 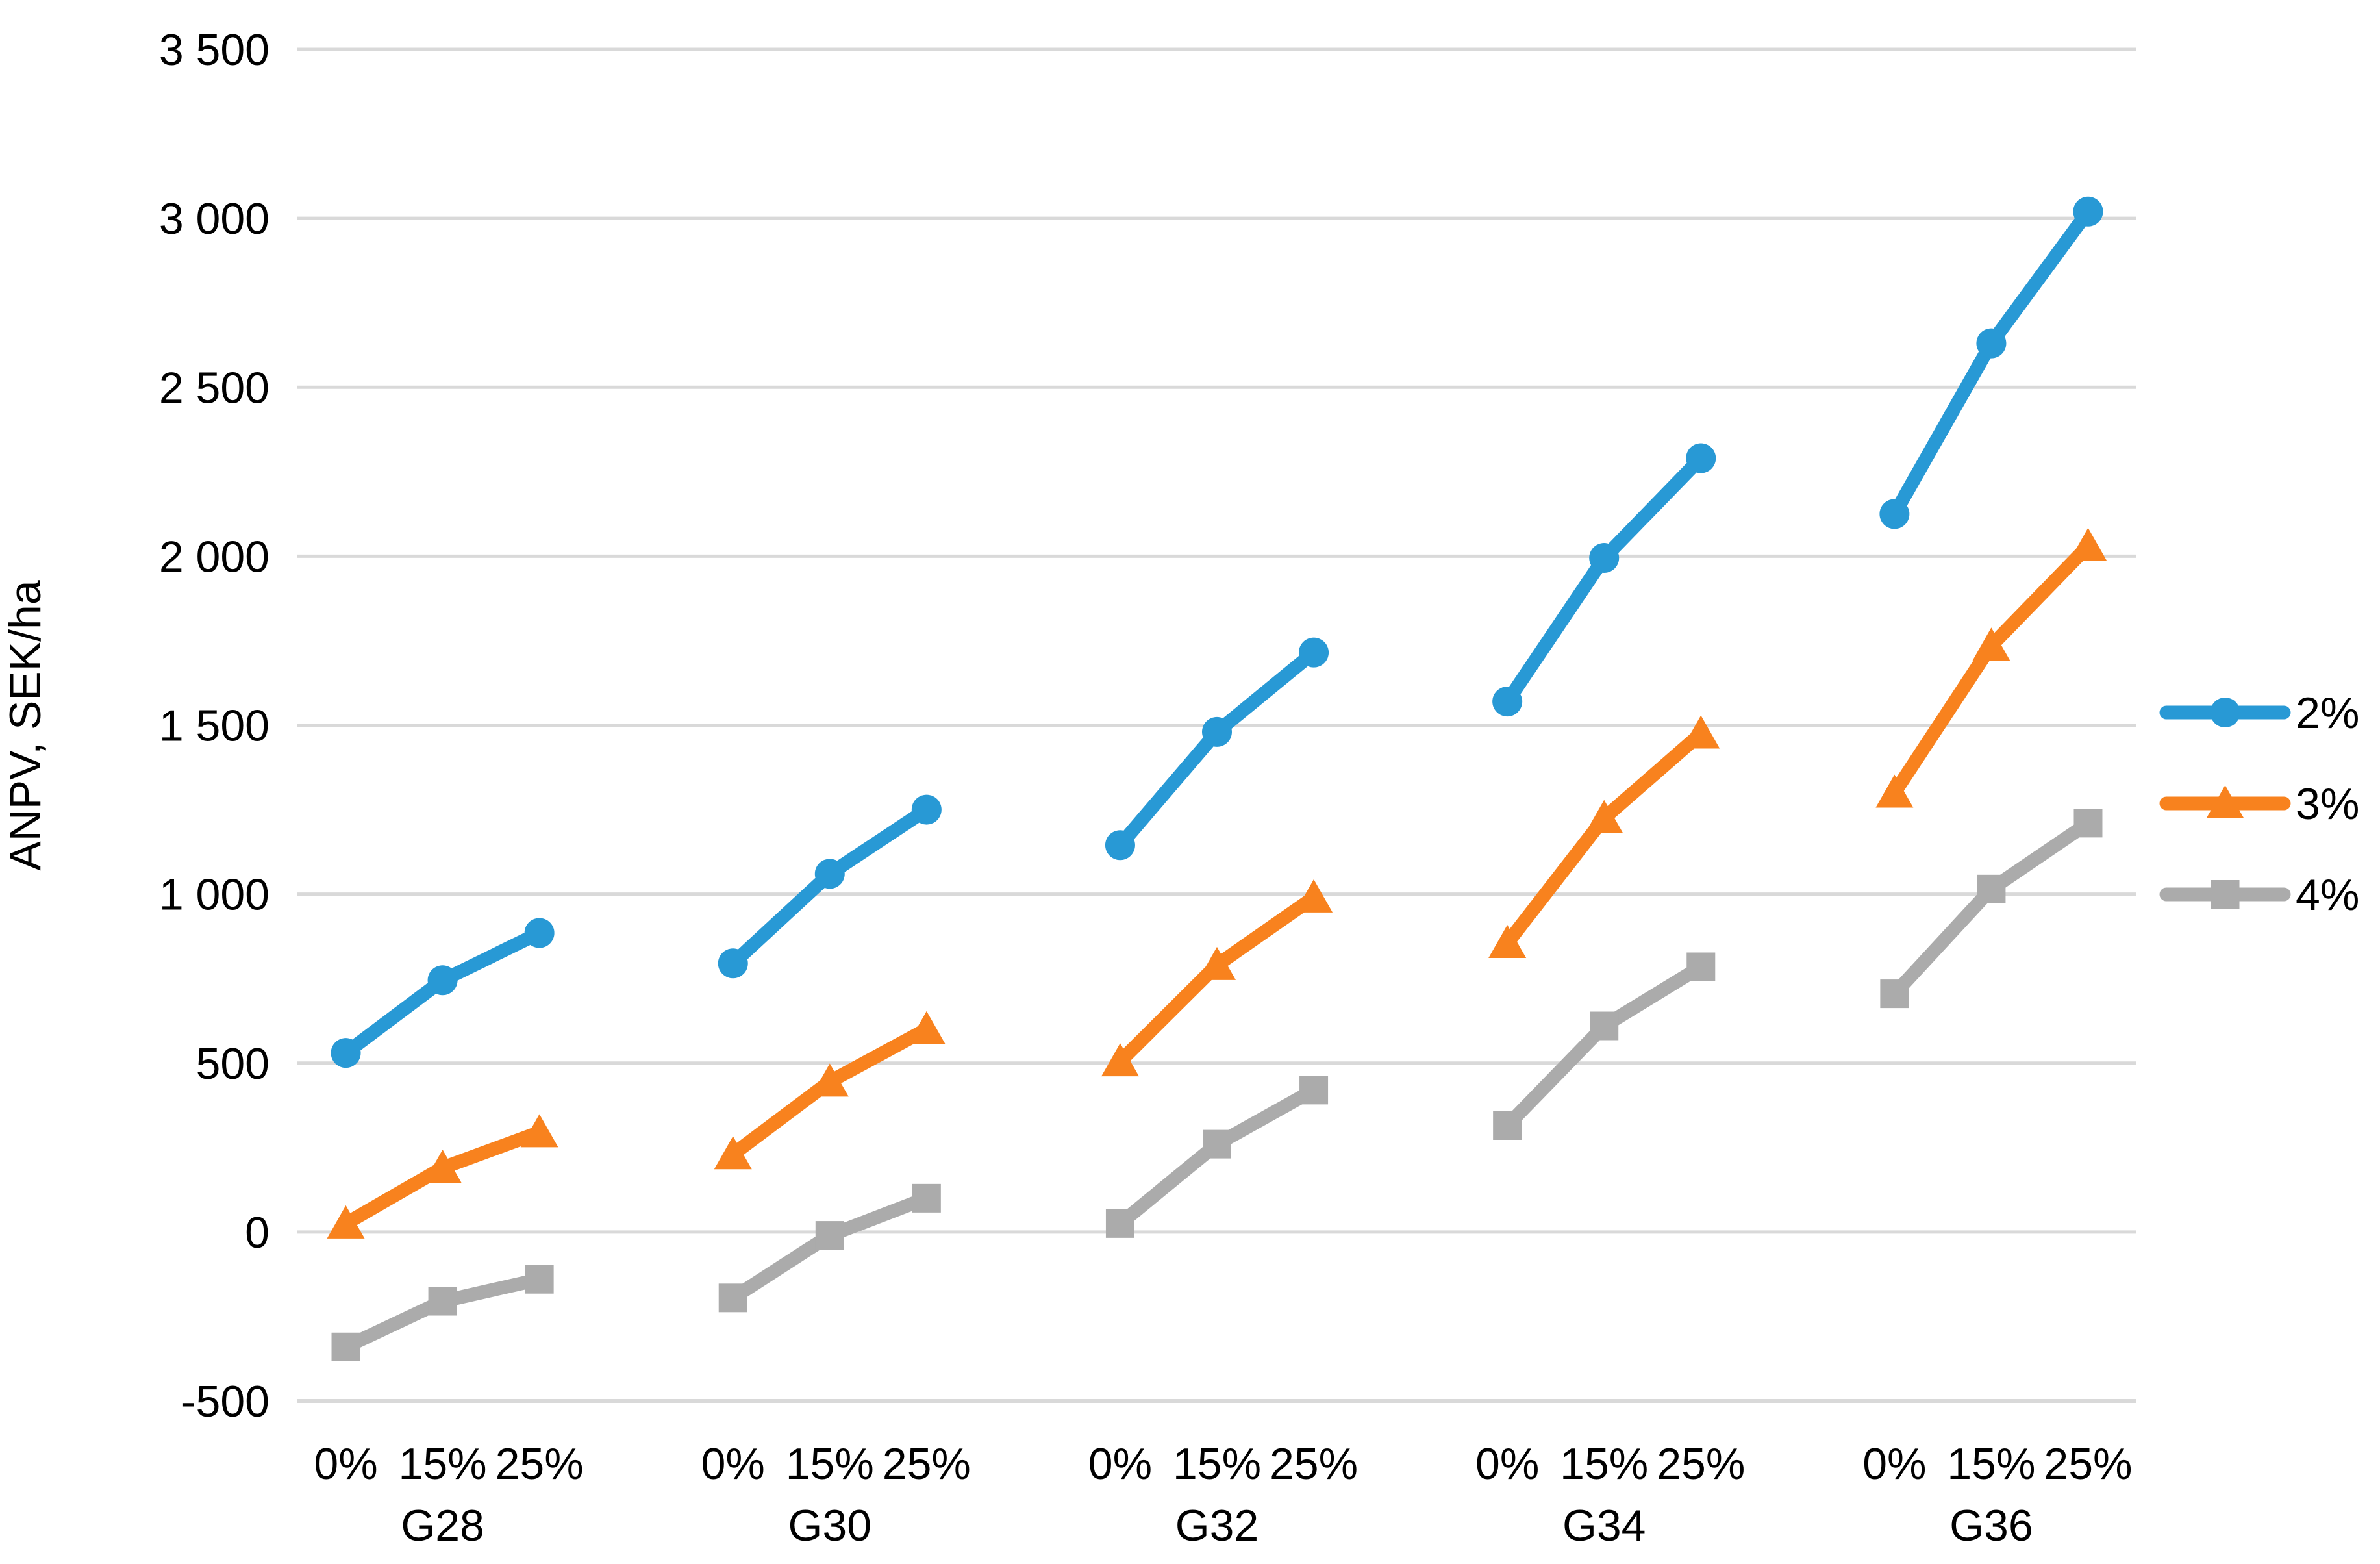 What do you see at coordinates (2259, 713) in the screenshot?
I see `legend-item-2%: 2%` at bounding box center [2259, 713].